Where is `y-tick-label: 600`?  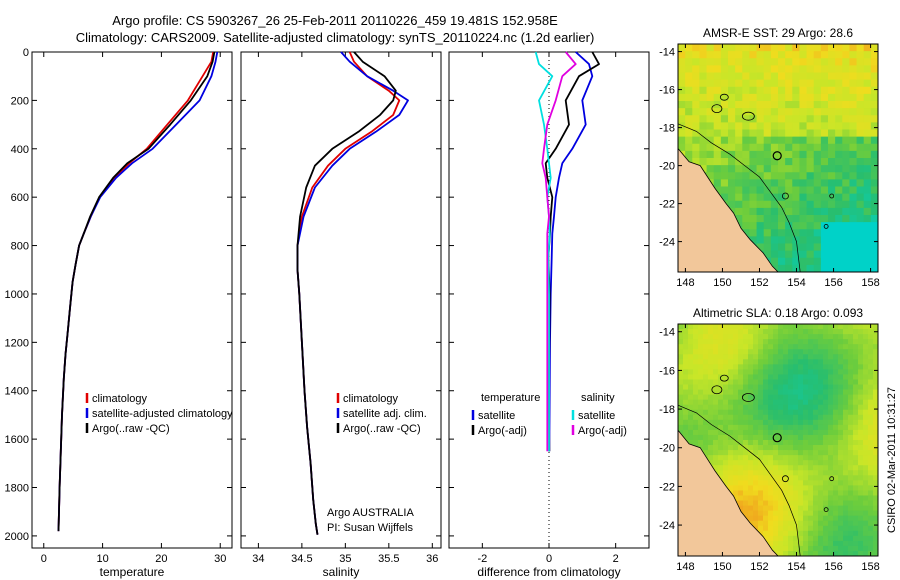 y-tick-label: 600 is located at coordinates (20, 198).